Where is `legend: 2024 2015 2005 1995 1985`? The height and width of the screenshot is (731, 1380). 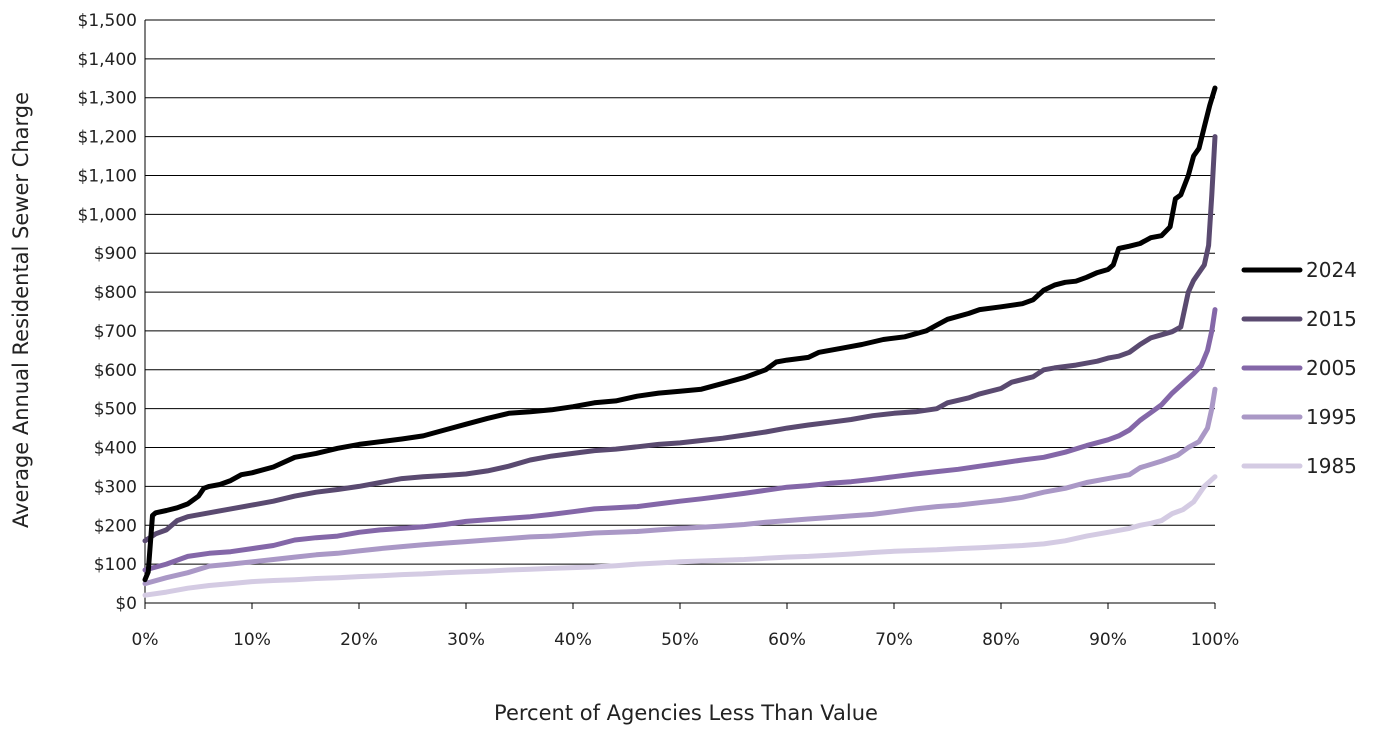
legend: 2024 2015 2005 1995 1985 is located at coordinates (1299, 368).